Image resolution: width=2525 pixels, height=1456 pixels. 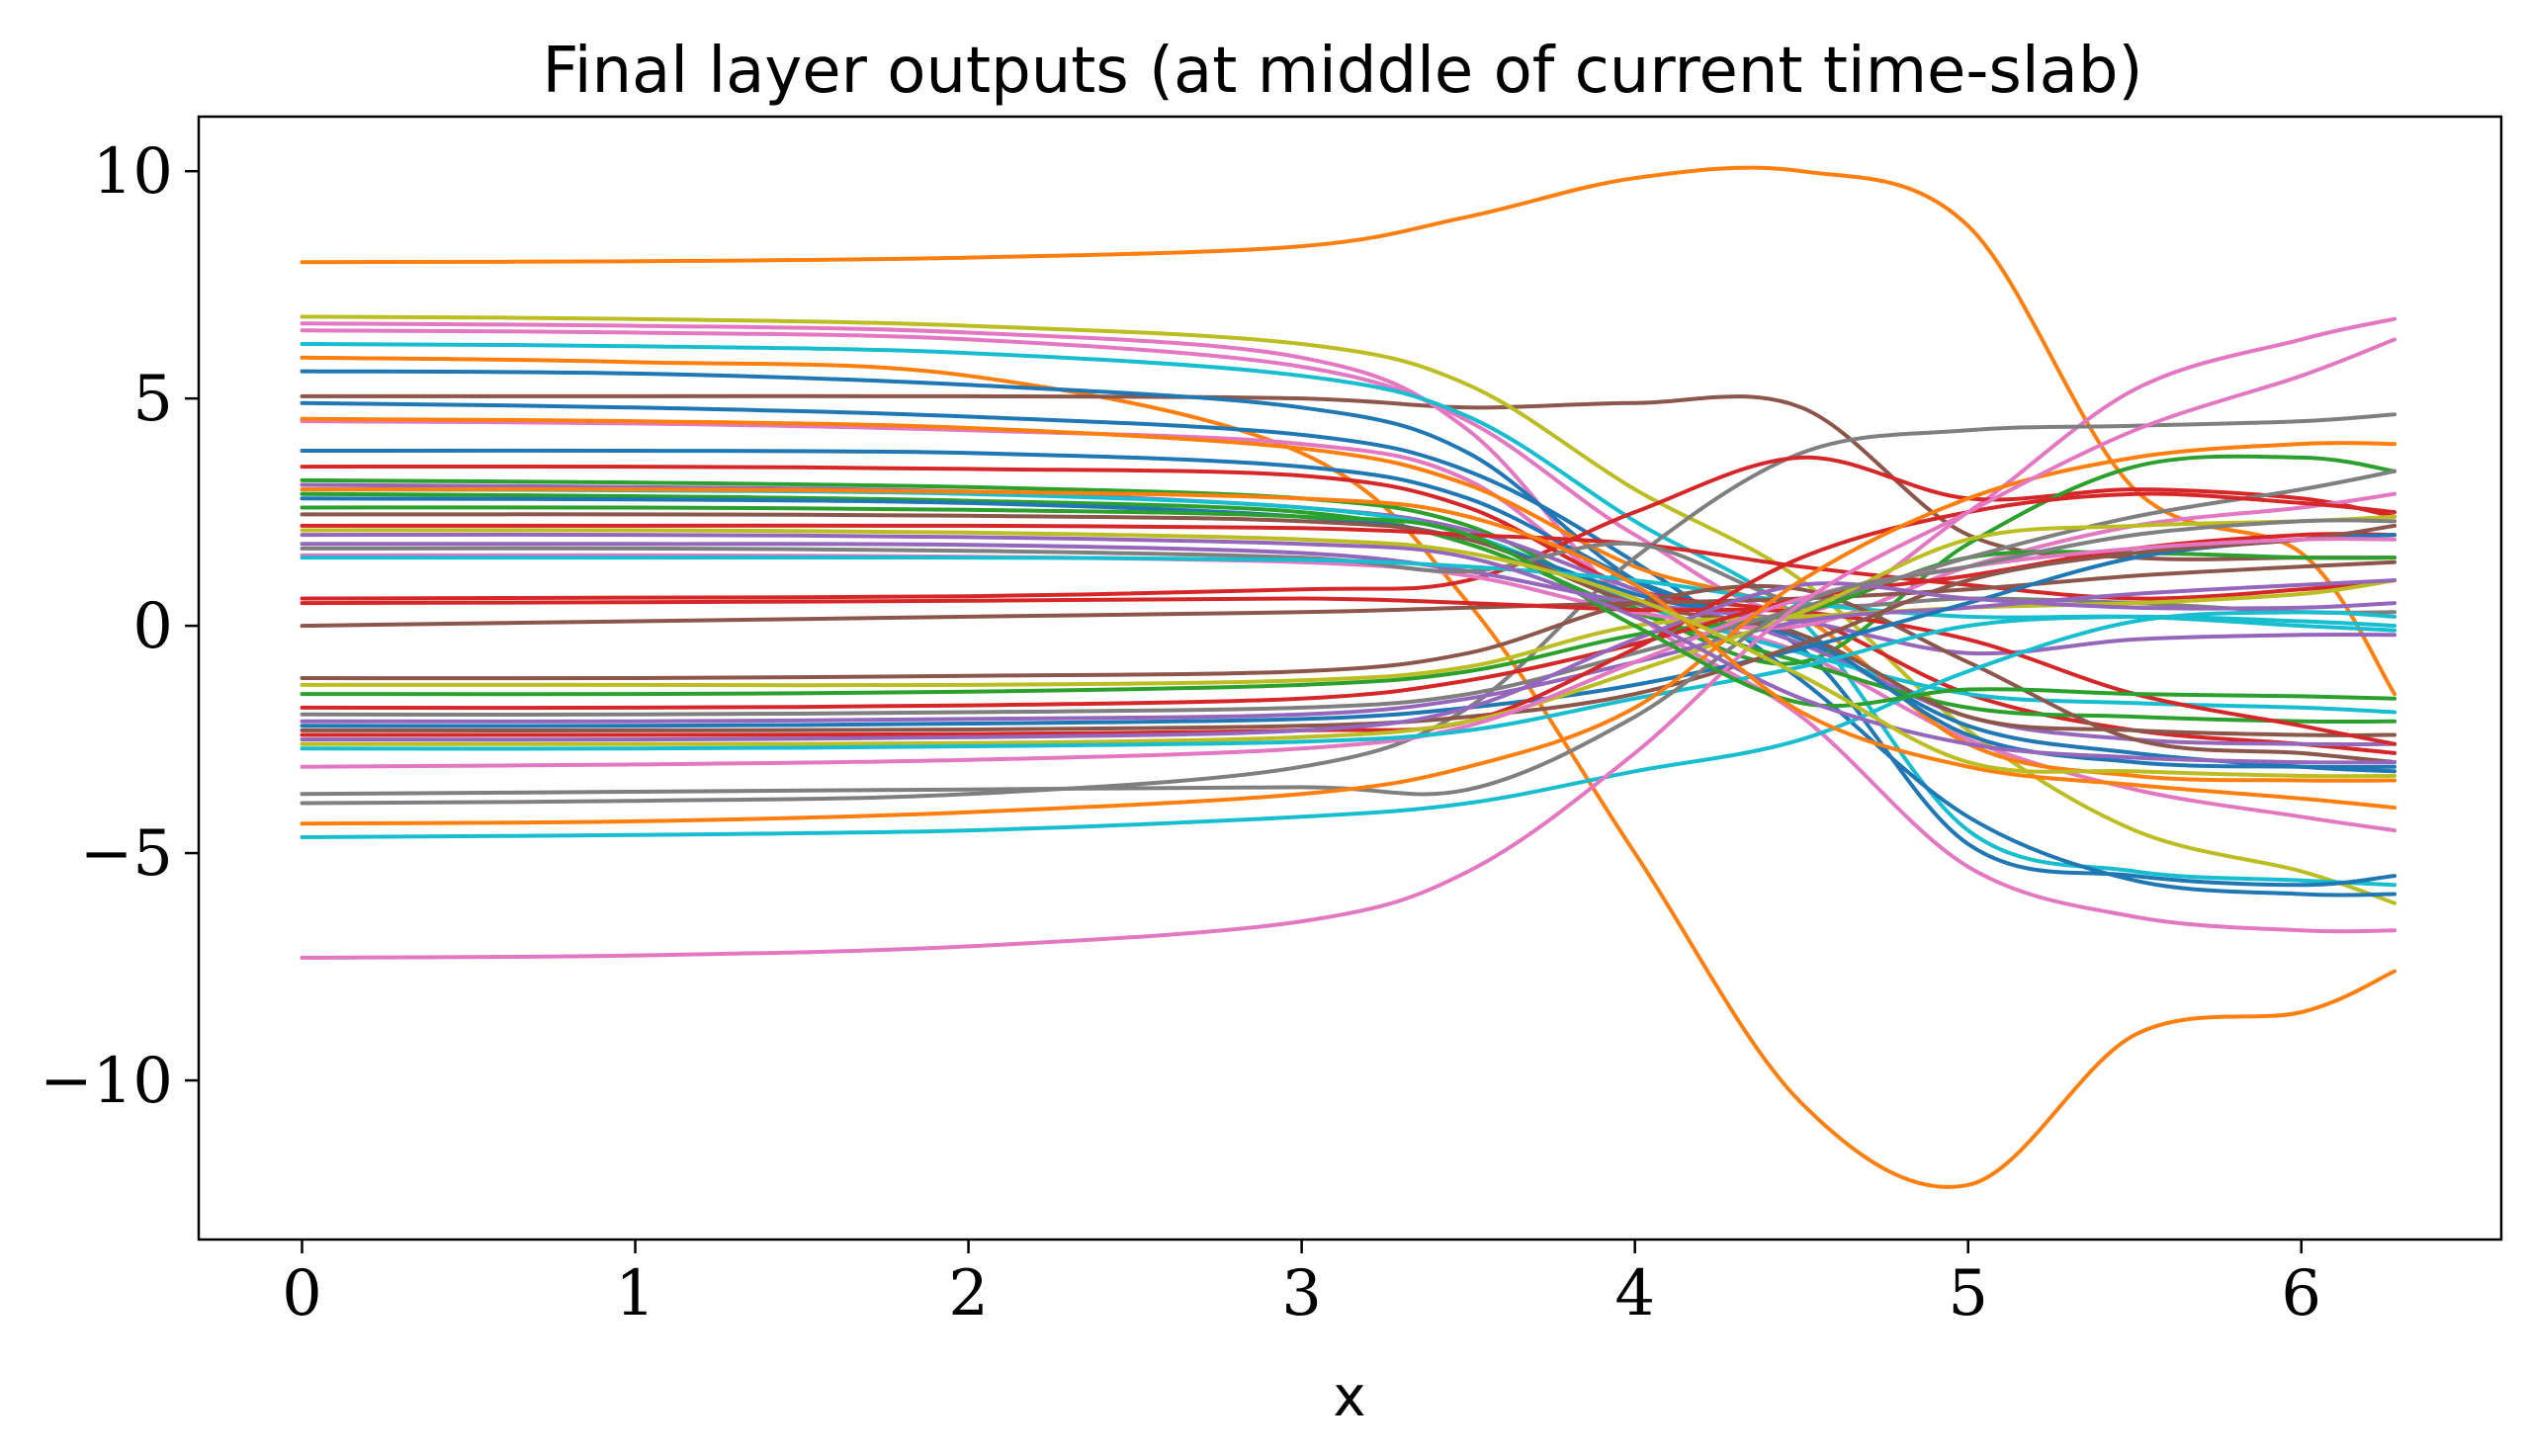 I want to click on x-tick-label: 3, so click(x=1301, y=1293).